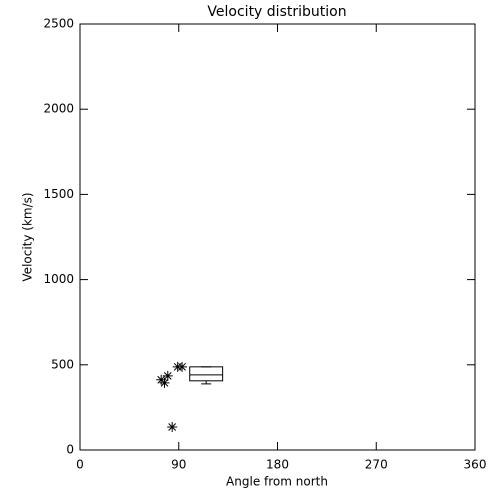  What do you see at coordinates (62, 364) in the screenshot?
I see `y-tick-label: 500` at bounding box center [62, 364].